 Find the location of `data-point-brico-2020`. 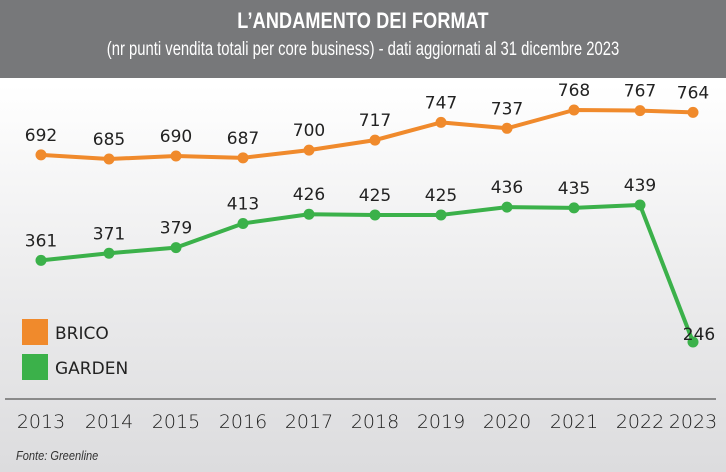

data-point-brico-2020 is located at coordinates (507, 128).